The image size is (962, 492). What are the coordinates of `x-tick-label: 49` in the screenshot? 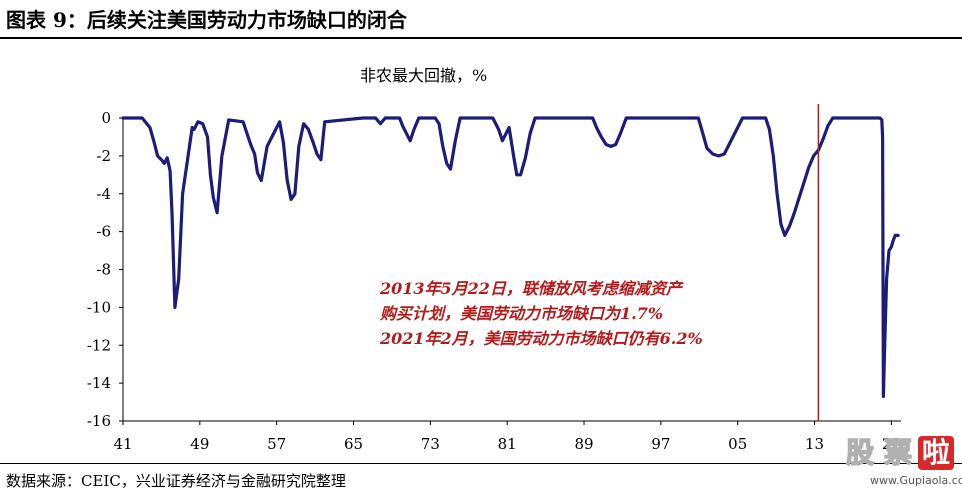 It's located at (199, 444).